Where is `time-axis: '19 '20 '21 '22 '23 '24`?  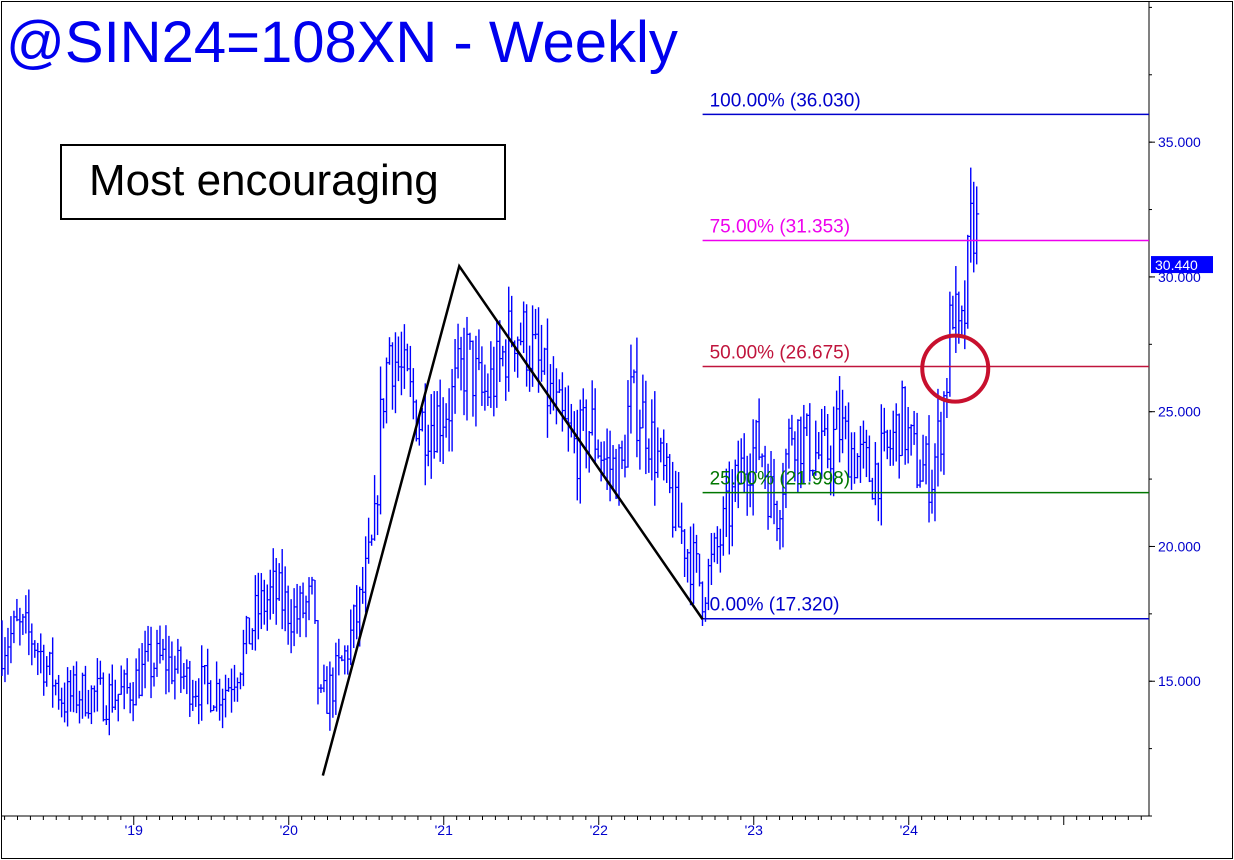
time-axis: '19 '20 '21 '22 '23 '24 is located at coordinates (573, 827).